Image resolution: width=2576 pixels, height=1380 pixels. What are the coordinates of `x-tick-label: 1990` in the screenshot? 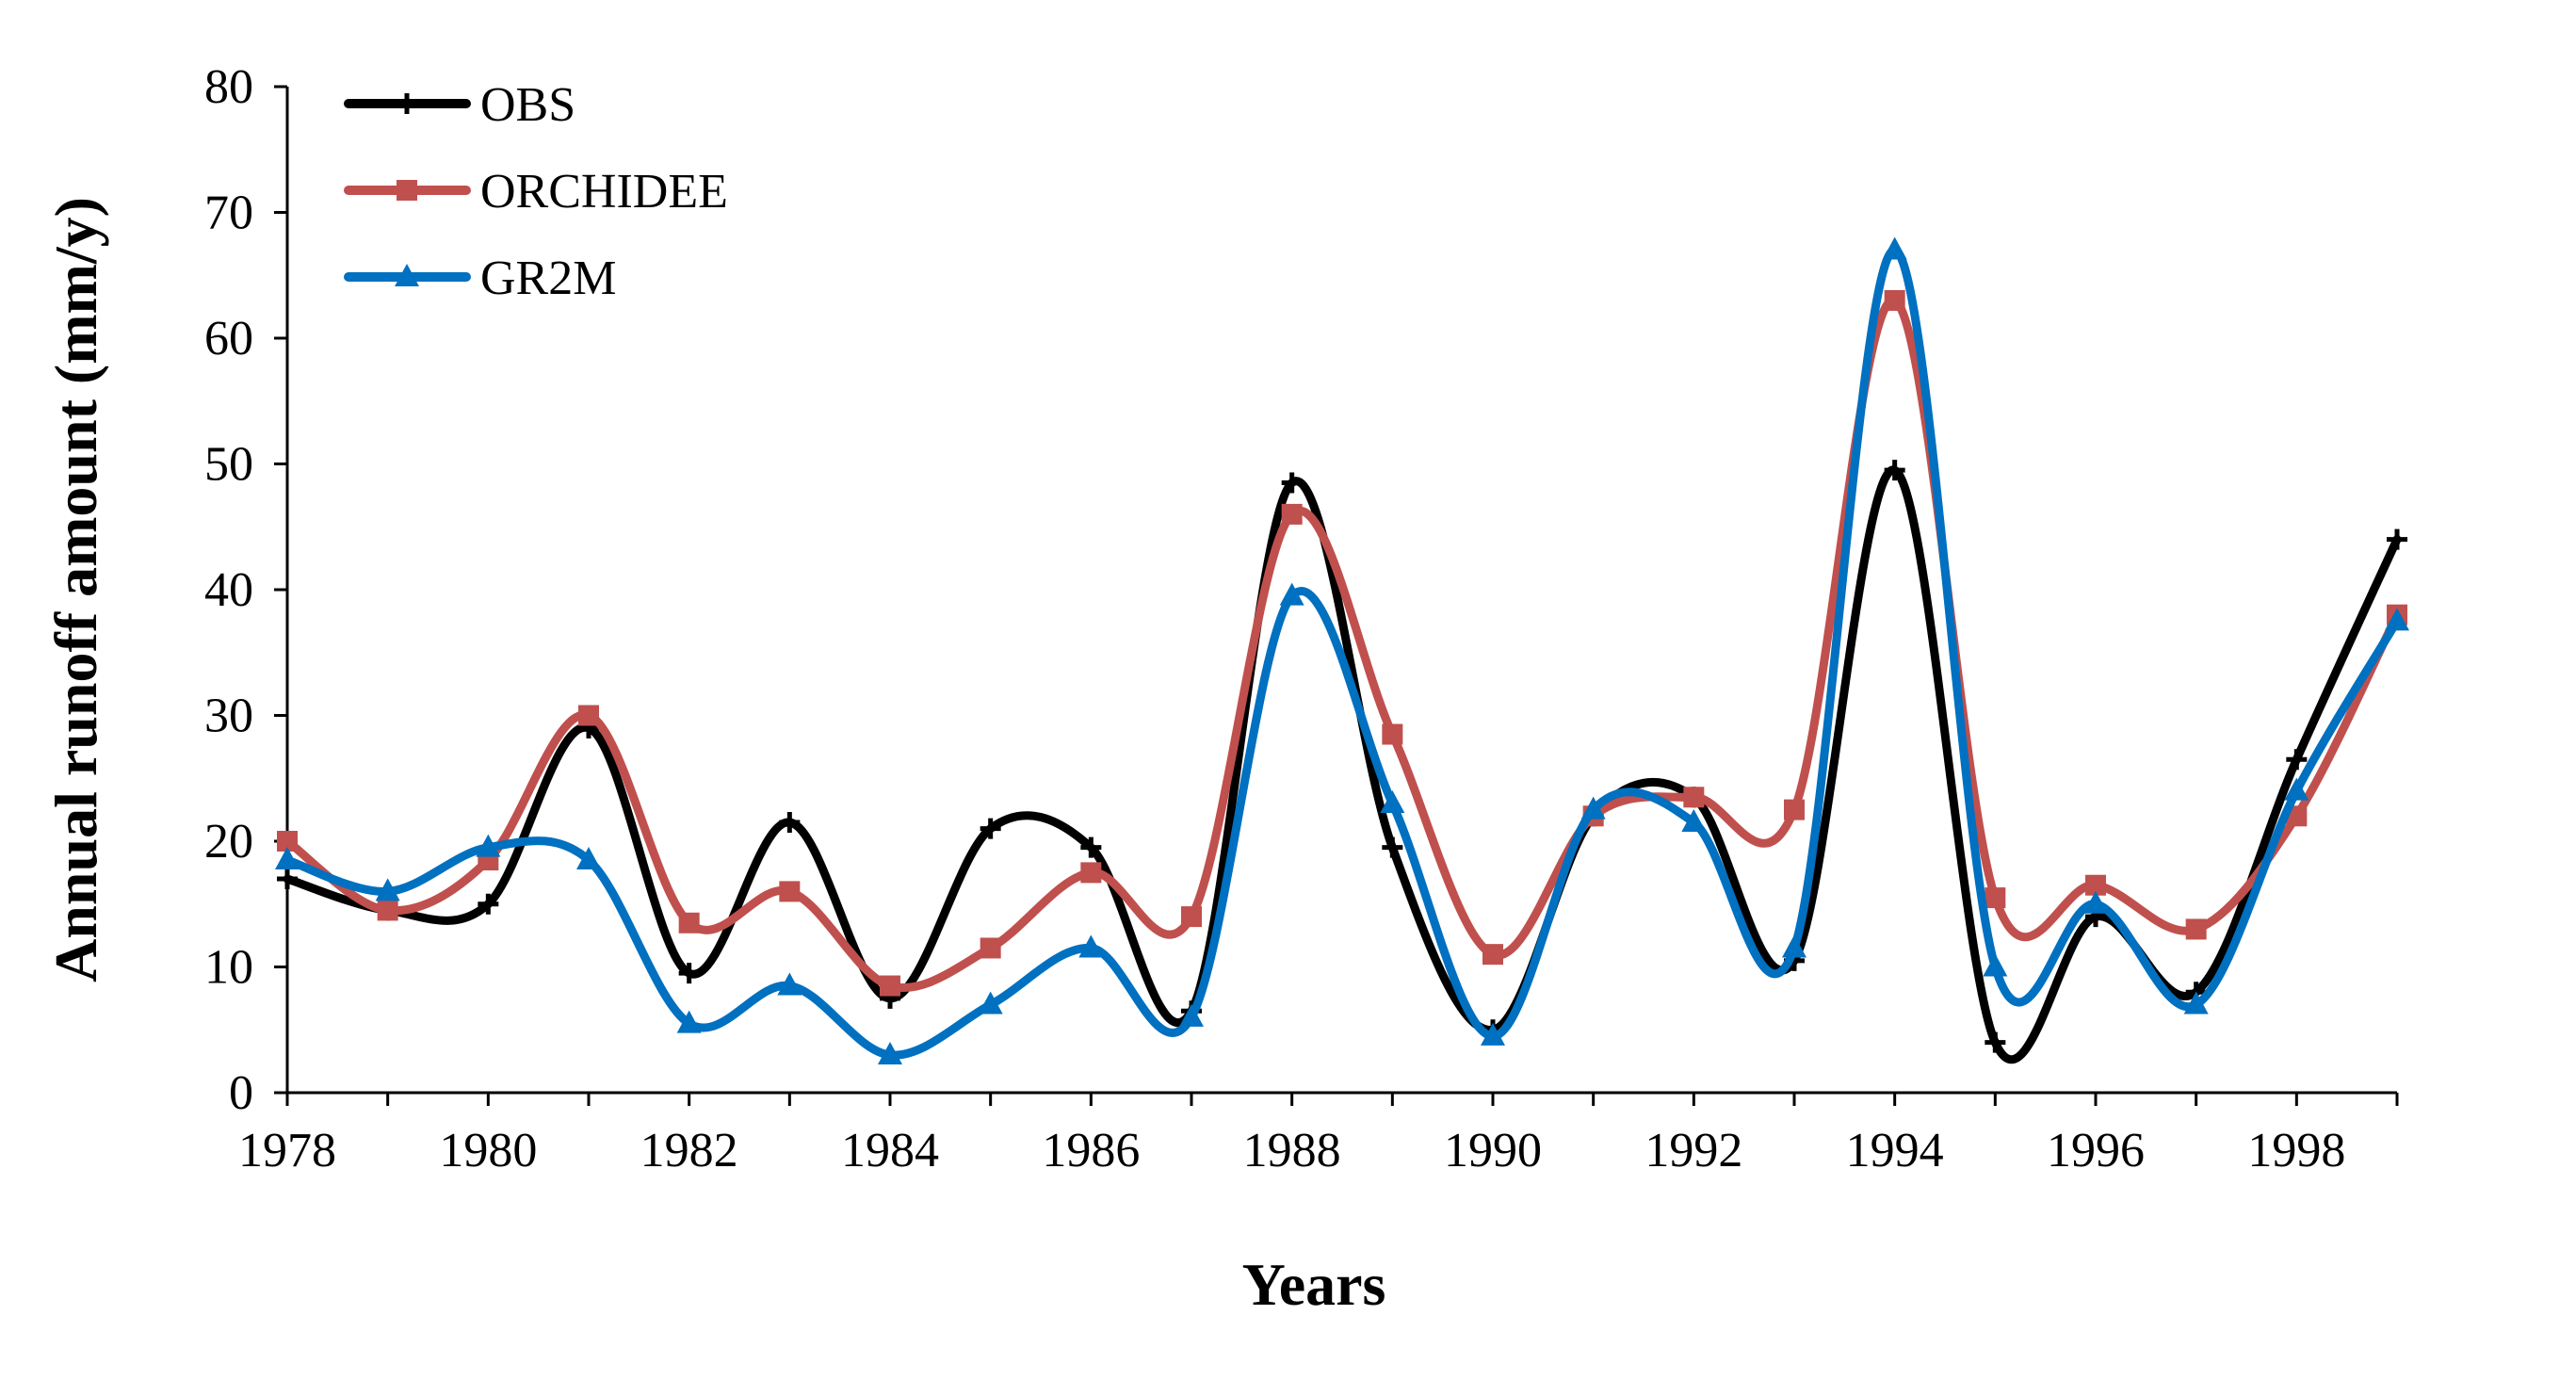 It's located at (1493, 1151).